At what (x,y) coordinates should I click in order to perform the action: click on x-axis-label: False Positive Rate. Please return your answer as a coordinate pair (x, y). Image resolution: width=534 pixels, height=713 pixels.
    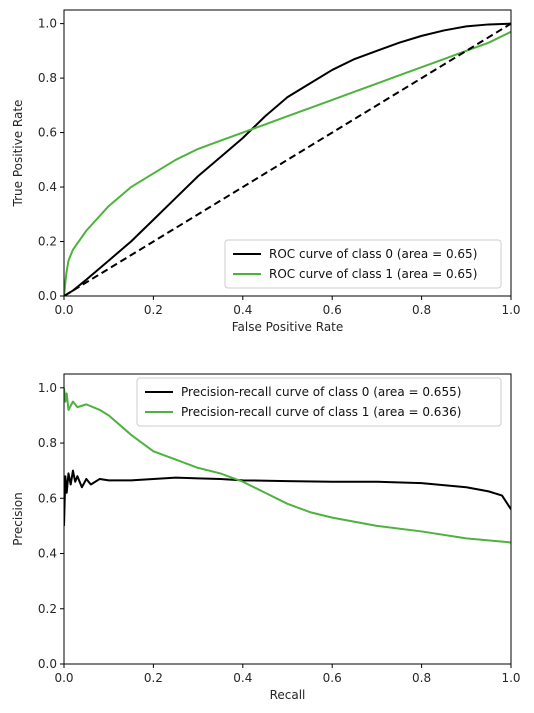
    Looking at the image, I should click on (288, 327).